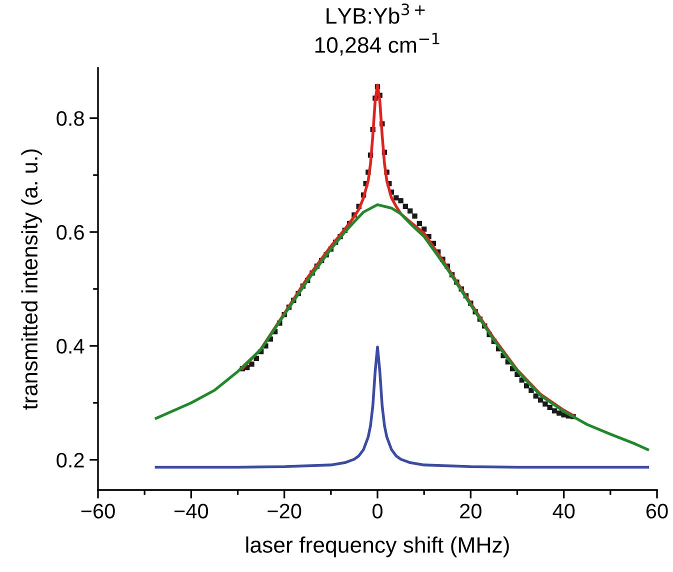 The height and width of the screenshot is (572, 673). Describe the element at coordinates (285, 511) in the screenshot. I see `x-tick-label: −20` at that location.